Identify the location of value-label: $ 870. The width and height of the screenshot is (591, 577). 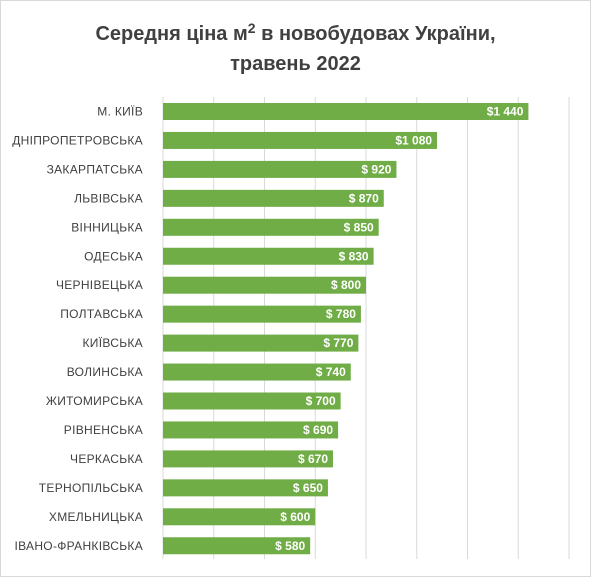
(364, 198).